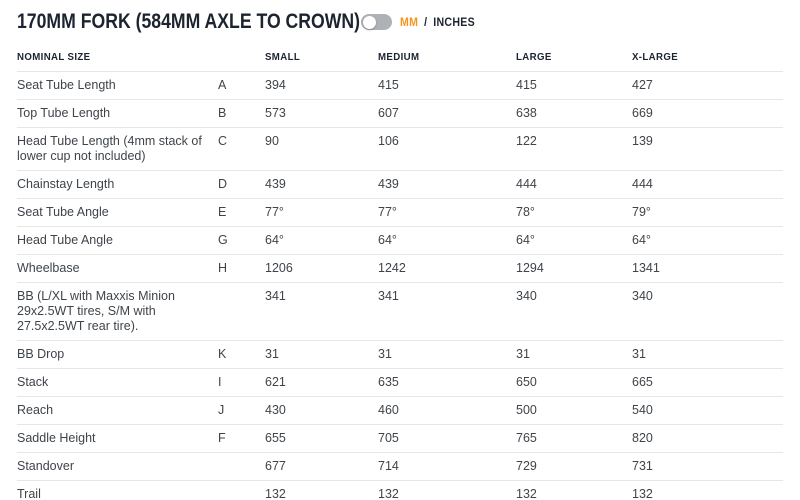 The image size is (800, 500). What do you see at coordinates (54, 57) in the screenshot?
I see `column-header-nominal-size: NOMINAL SIZE` at bounding box center [54, 57].